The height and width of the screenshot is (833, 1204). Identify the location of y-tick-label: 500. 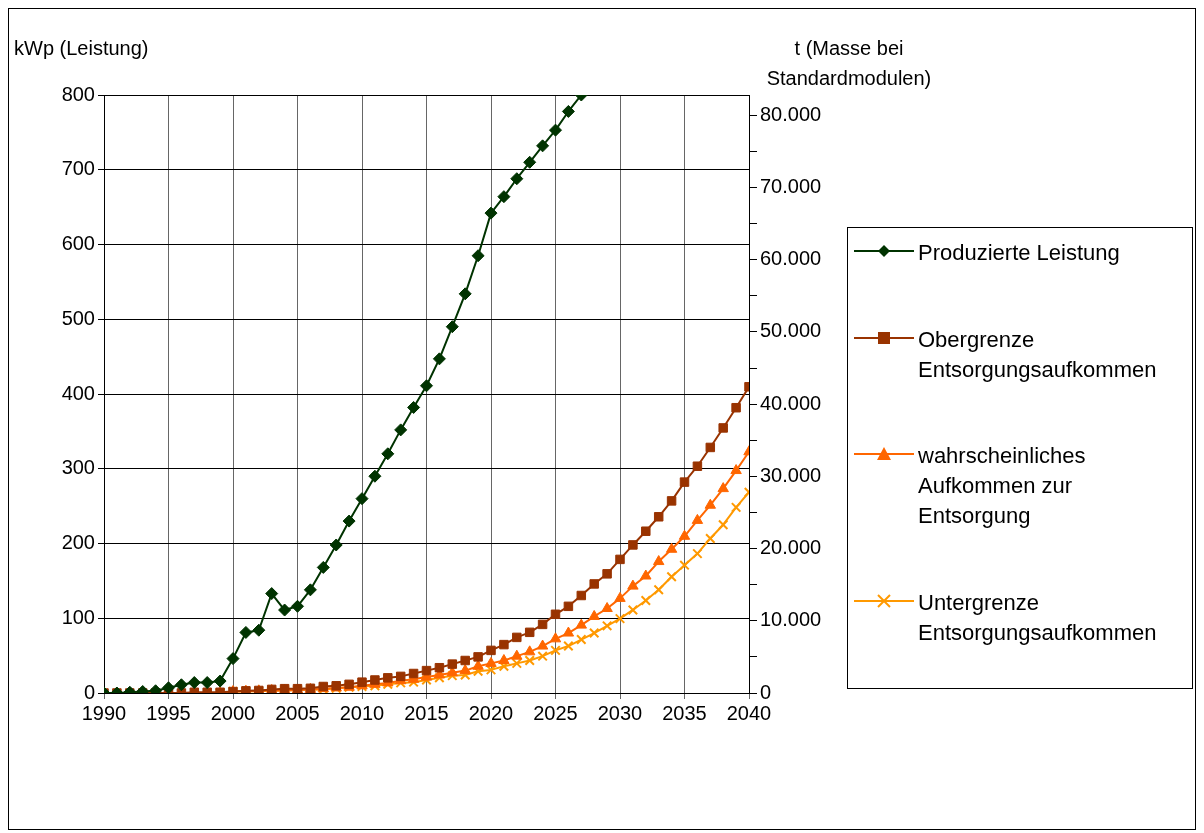
(78, 317).